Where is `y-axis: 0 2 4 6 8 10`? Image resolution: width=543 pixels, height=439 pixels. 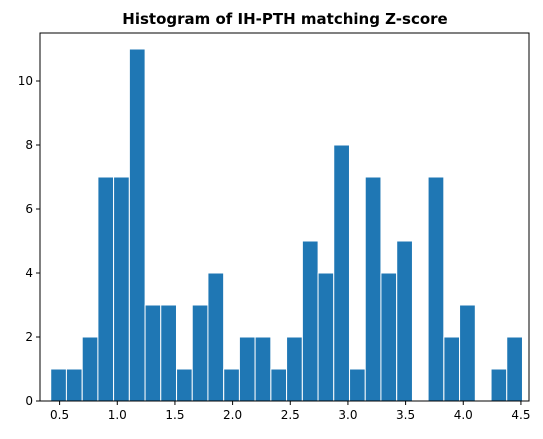 y-axis: 0 2 4 6 8 10 is located at coordinates (29, 241).